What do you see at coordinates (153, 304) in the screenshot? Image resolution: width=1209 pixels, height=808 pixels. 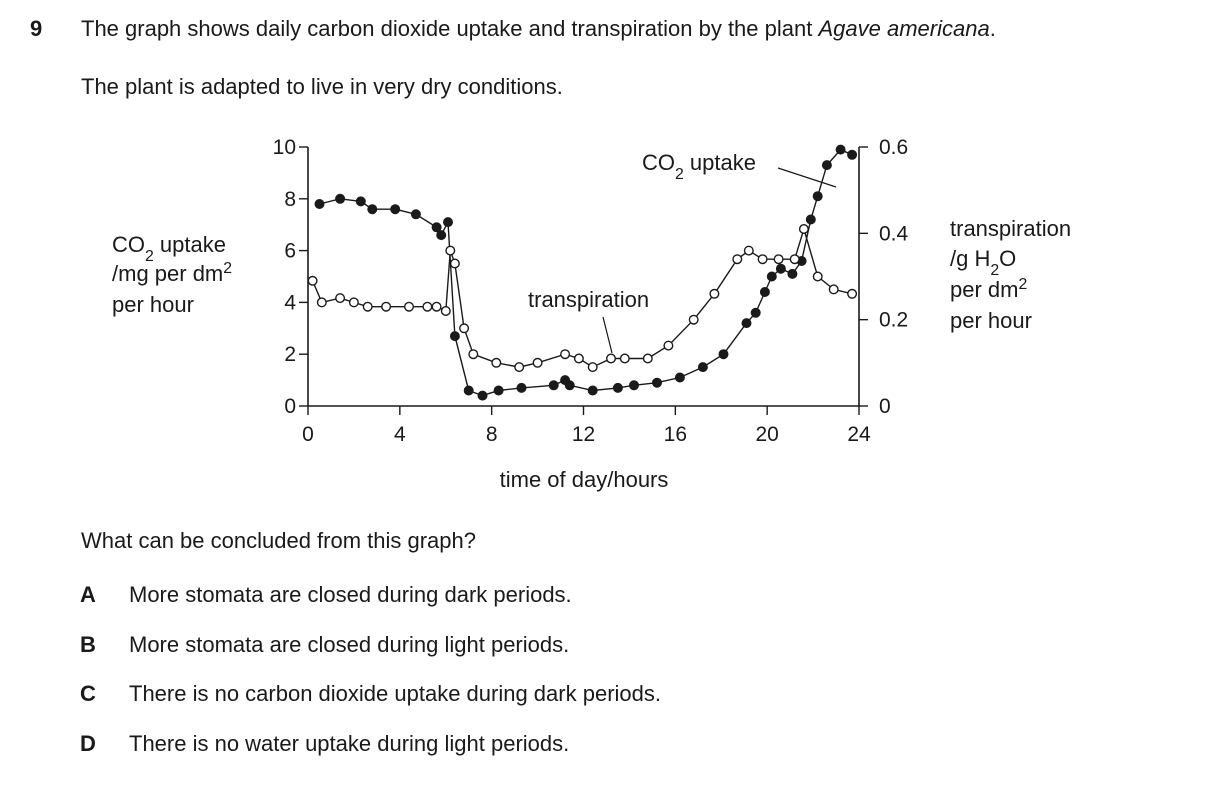 I see `left-axis-label-line-3: per hour` at bounding box center [153, 304].